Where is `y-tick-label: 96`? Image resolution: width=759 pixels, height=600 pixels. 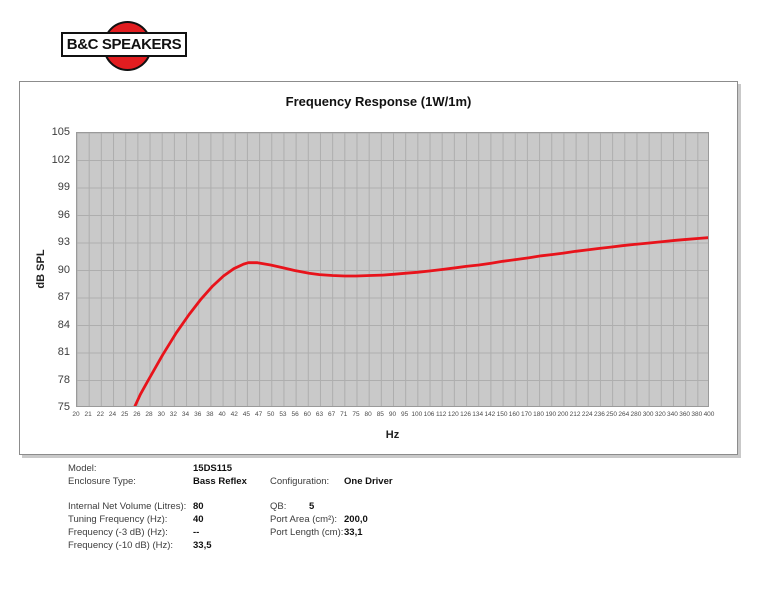
y-tick-label: 96 is located at coordinates (63, 214).